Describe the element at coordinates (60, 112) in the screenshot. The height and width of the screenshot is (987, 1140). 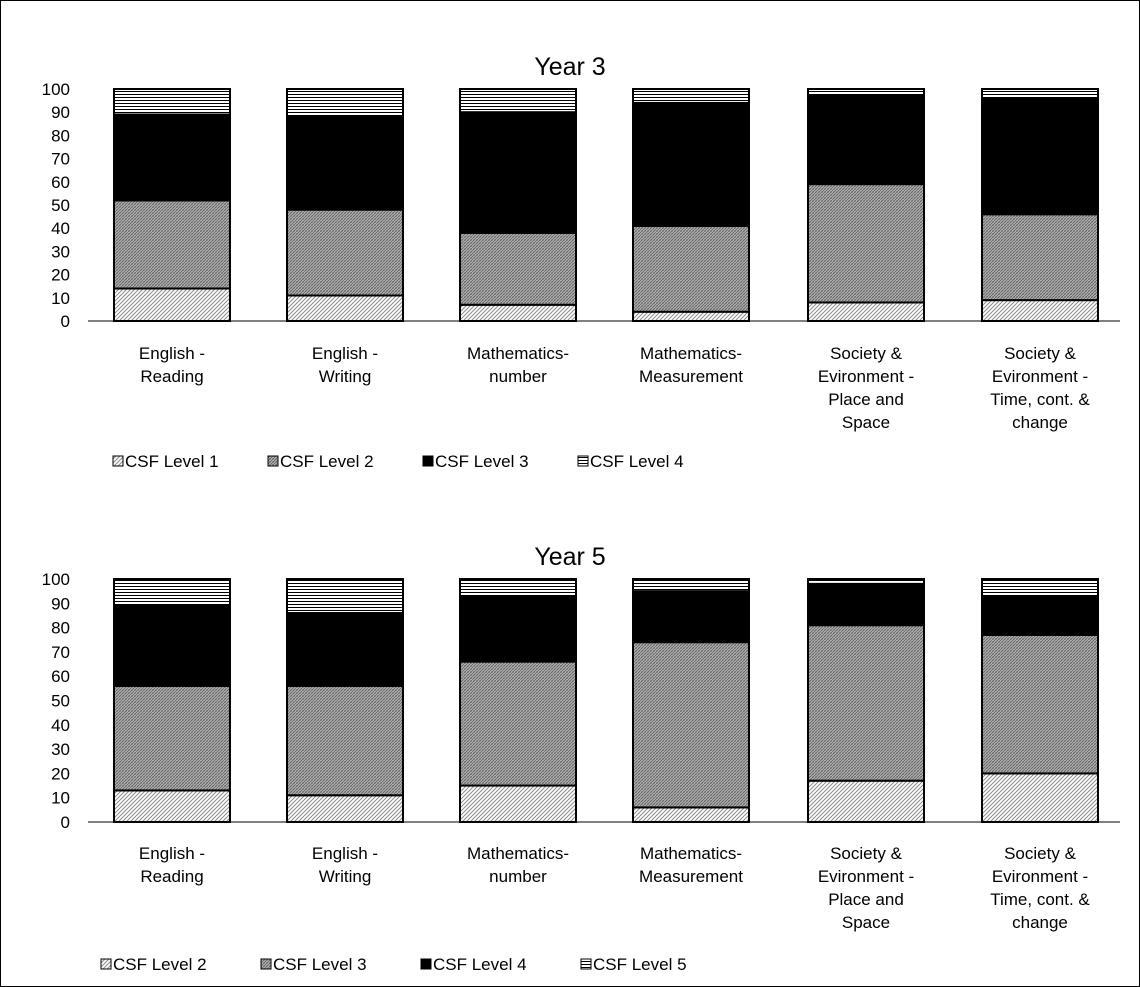
I see `y-tick-label: 90` at that location.